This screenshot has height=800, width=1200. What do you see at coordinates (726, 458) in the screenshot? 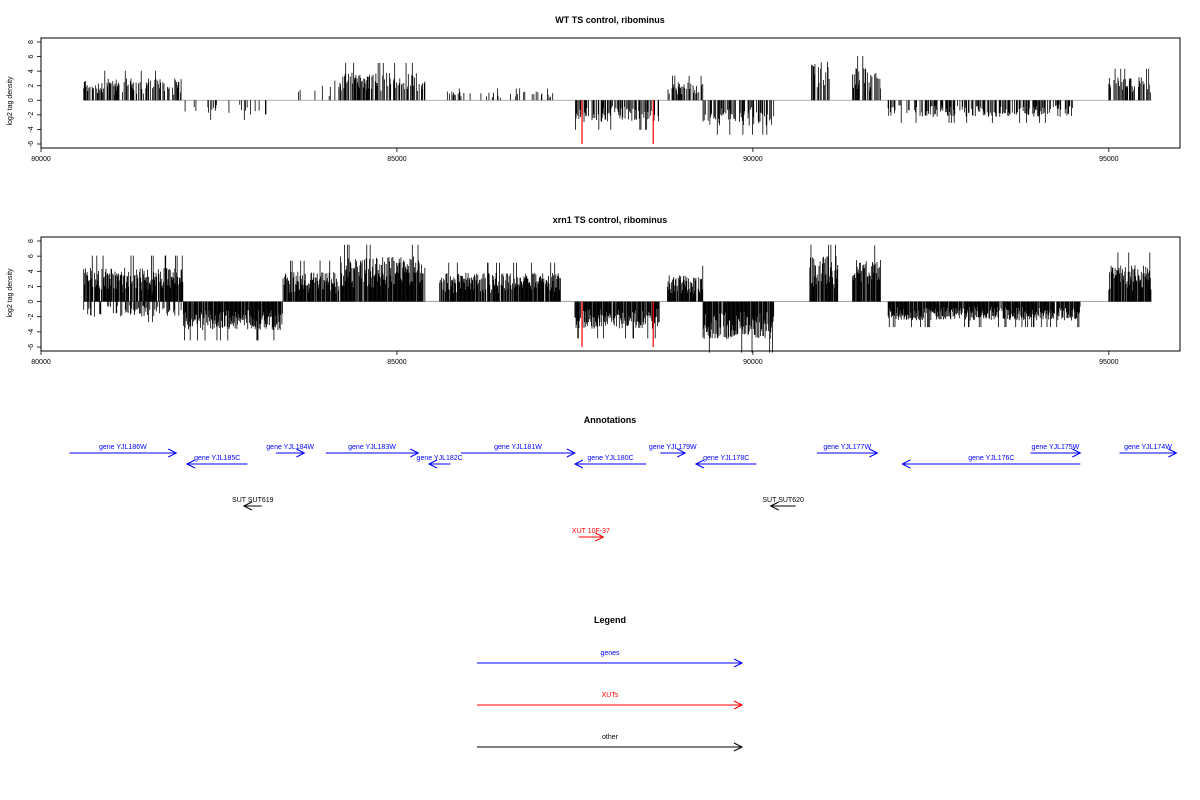
I see `feature-label: gene YJL178C` at bounding box center [726, 458].